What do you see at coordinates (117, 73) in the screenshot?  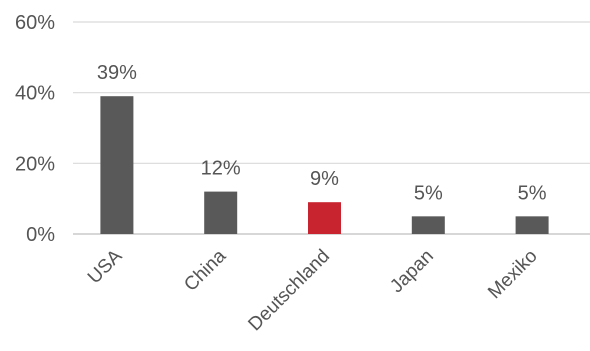 I see `data-label-usa: 39%` at bounding box center [117, 73].